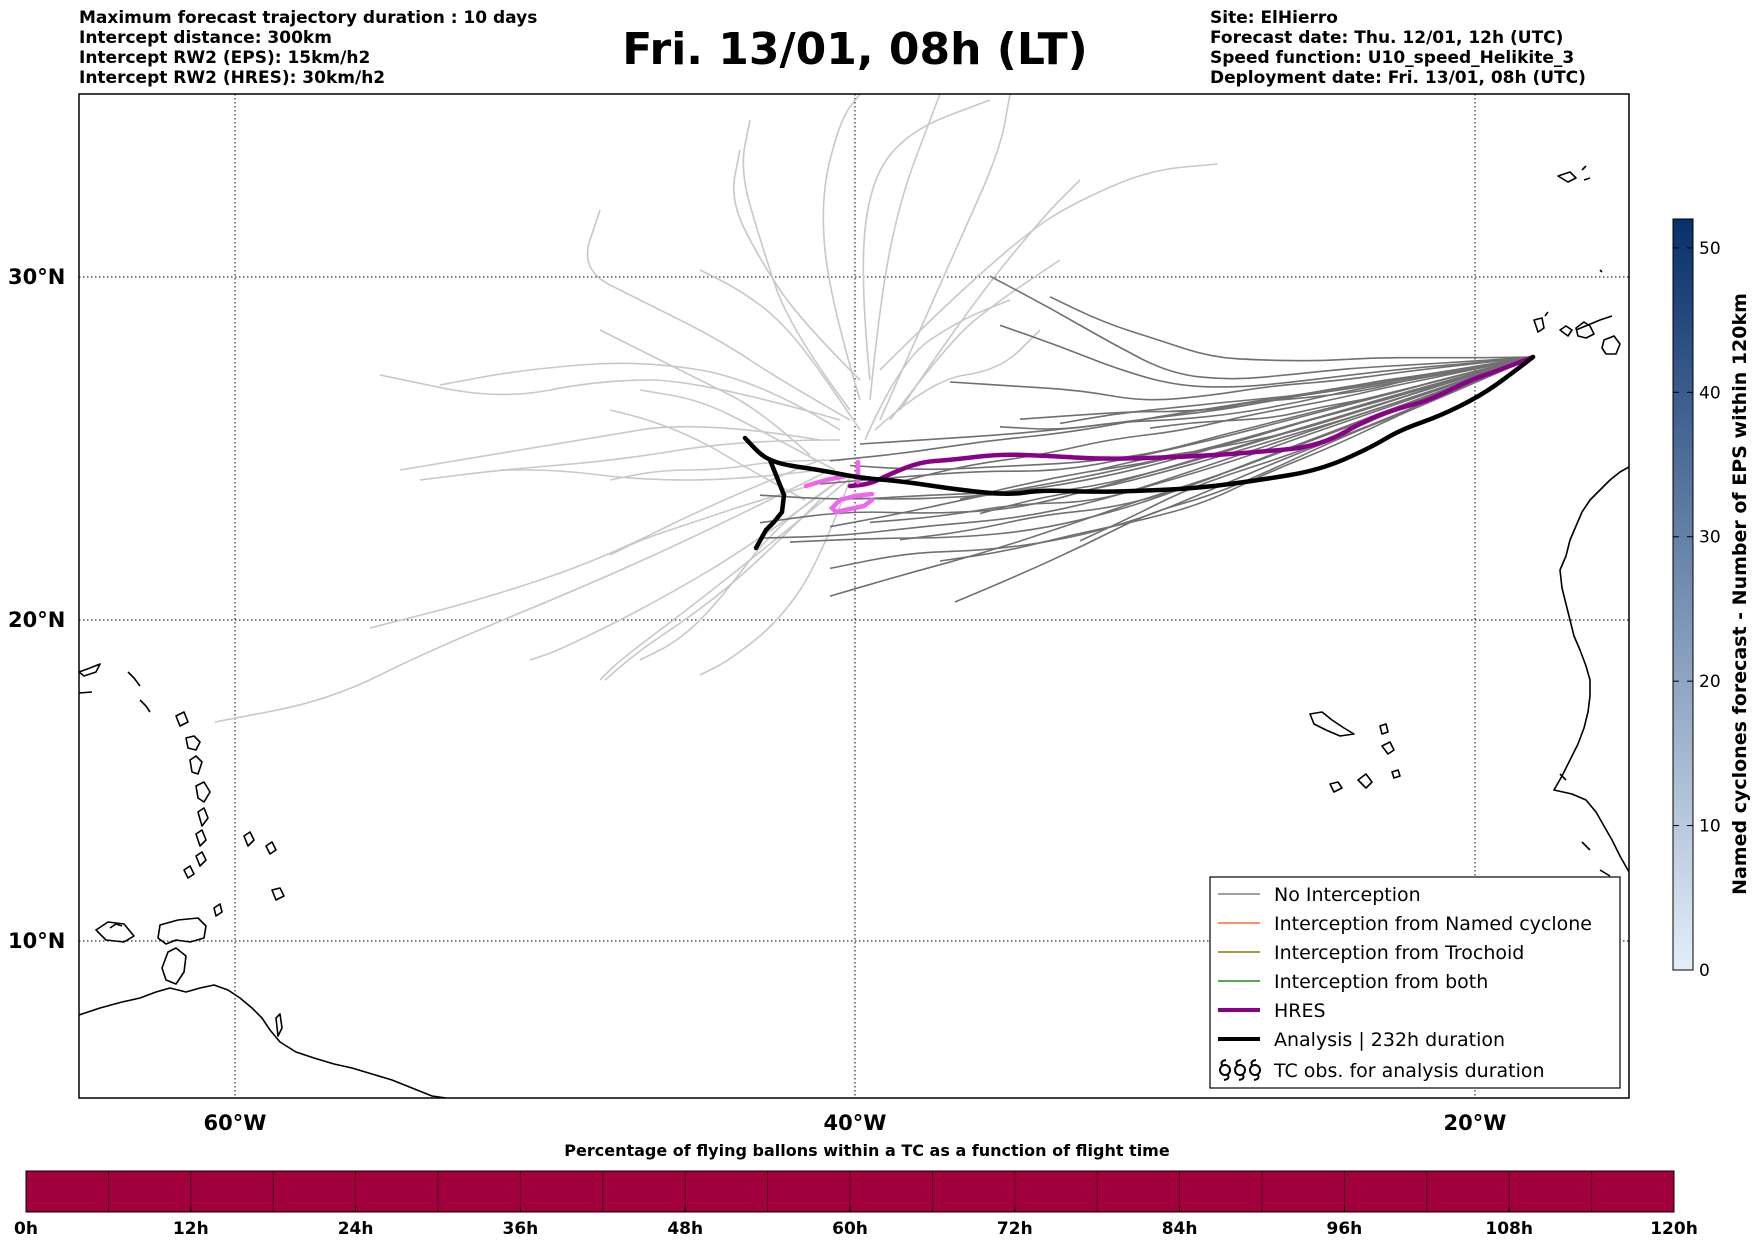 The width and height of the screenshot is (1752, 1241). What do you see at coordinates (205, 38) in the screenshot?
I see `param-intercept-distance: Intercept distance: 300km` at bounding box center [205, 38].